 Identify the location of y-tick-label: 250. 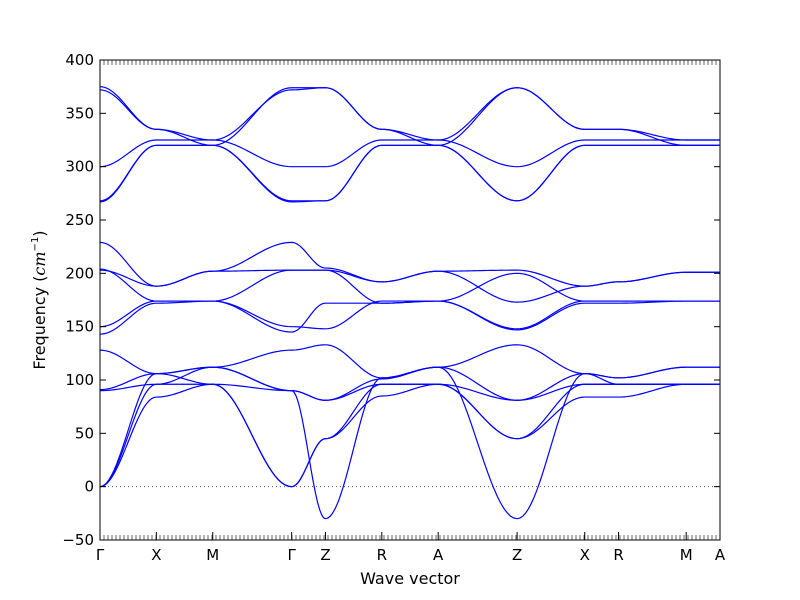
(79, 220).